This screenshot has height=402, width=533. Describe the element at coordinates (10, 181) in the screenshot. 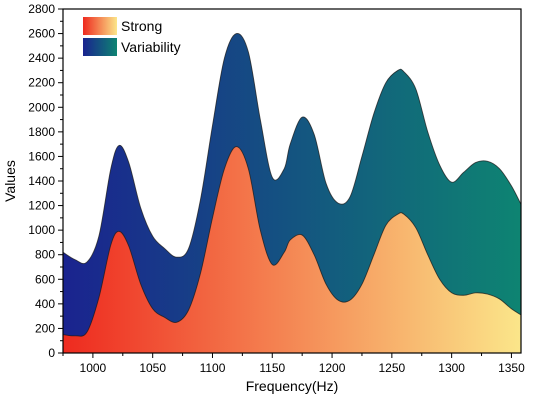

I see `y-axis-title: Values` at that location.